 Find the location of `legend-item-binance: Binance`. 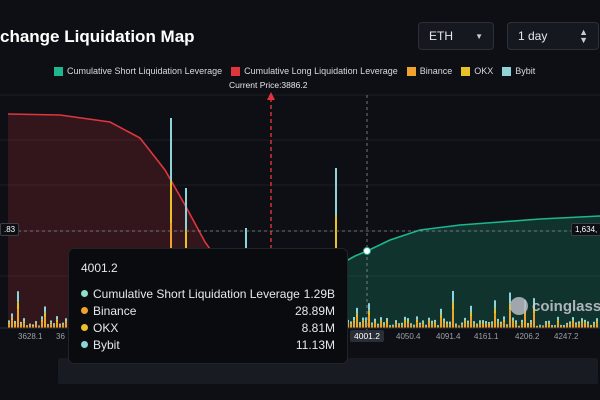

legend-item-binance: Binance is located at coordinates (429, 71).